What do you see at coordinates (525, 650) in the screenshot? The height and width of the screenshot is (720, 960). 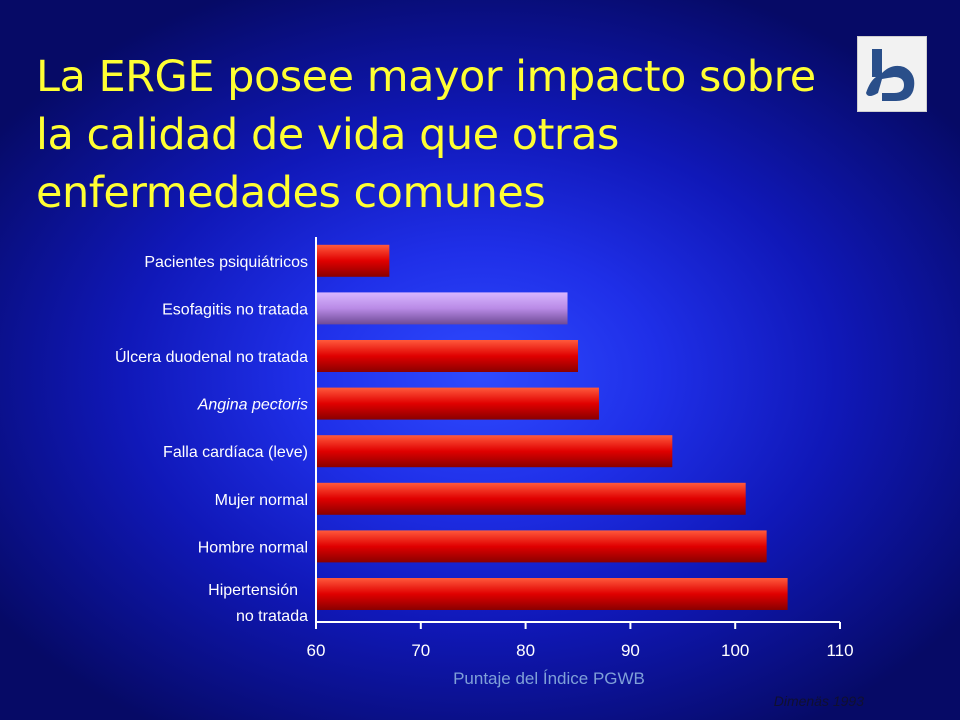 I see `x-tick-label-2: 80` at bounding box center [525, 650].